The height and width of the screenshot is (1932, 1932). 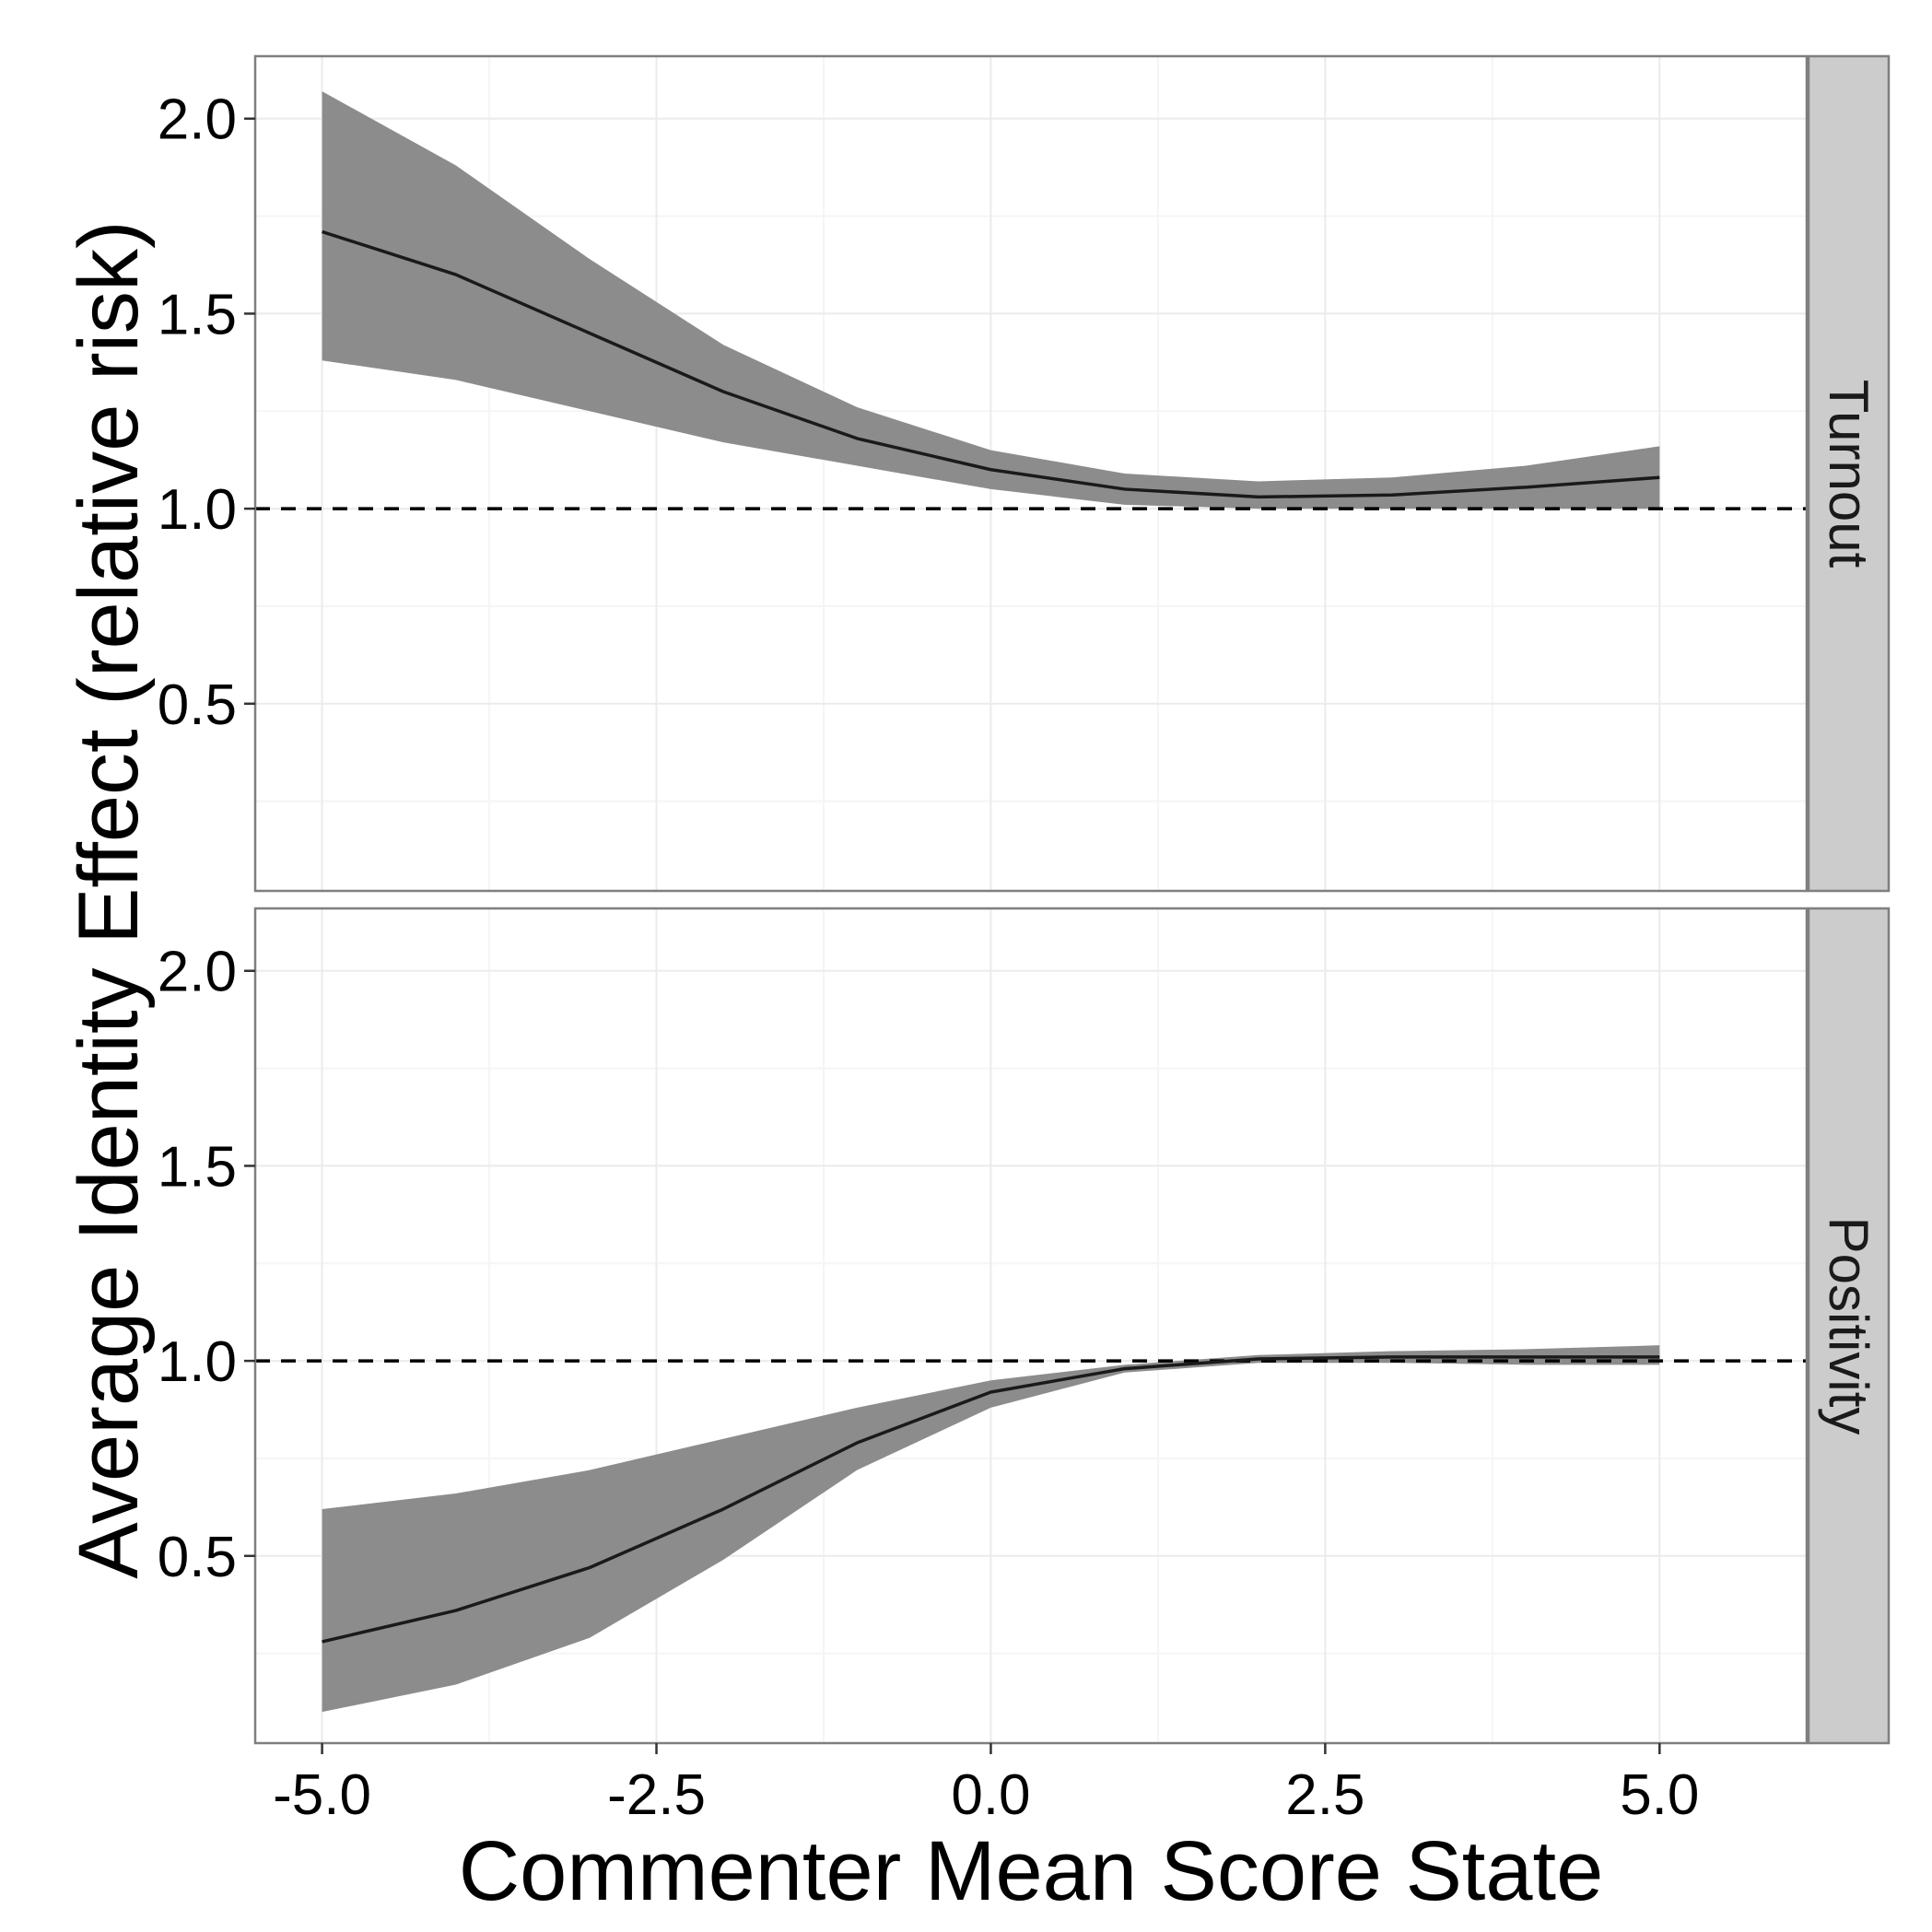 What do you see at coordinates (1659, 1795) in the screenshot?
I see `x-tick-label: 5.0` at bounding box center [1659, 1795].